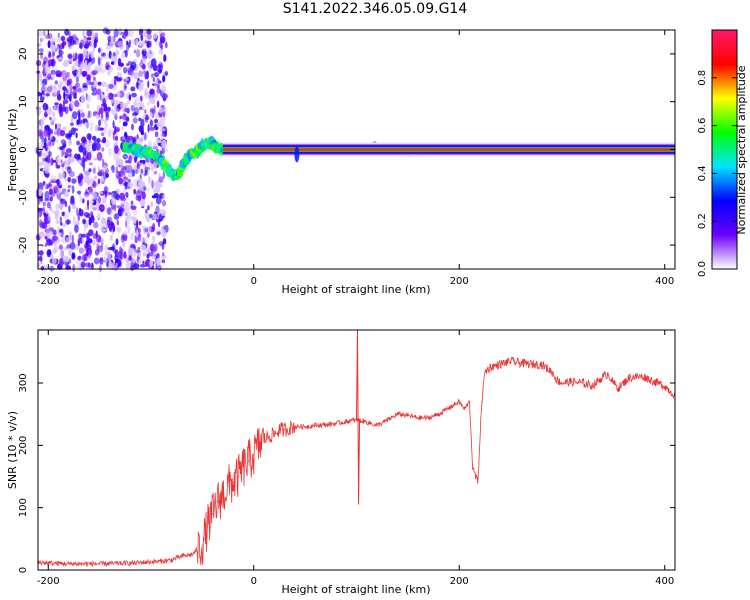  Describe the element at coordinates (12, 450) in the screenshot. I see `snr-ylabel: SNR (10 * v/v)` at that location.